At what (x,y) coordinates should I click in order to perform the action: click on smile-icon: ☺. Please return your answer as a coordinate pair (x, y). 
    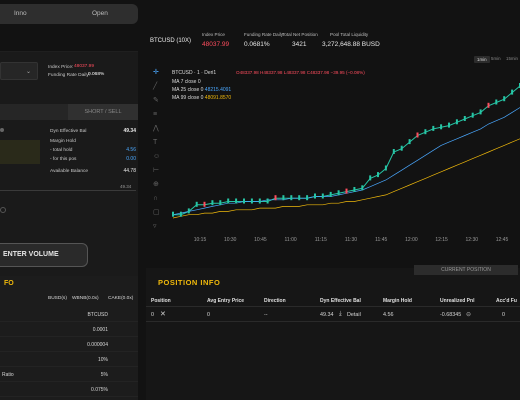
    Looking at the image, I should click on (157, 156).